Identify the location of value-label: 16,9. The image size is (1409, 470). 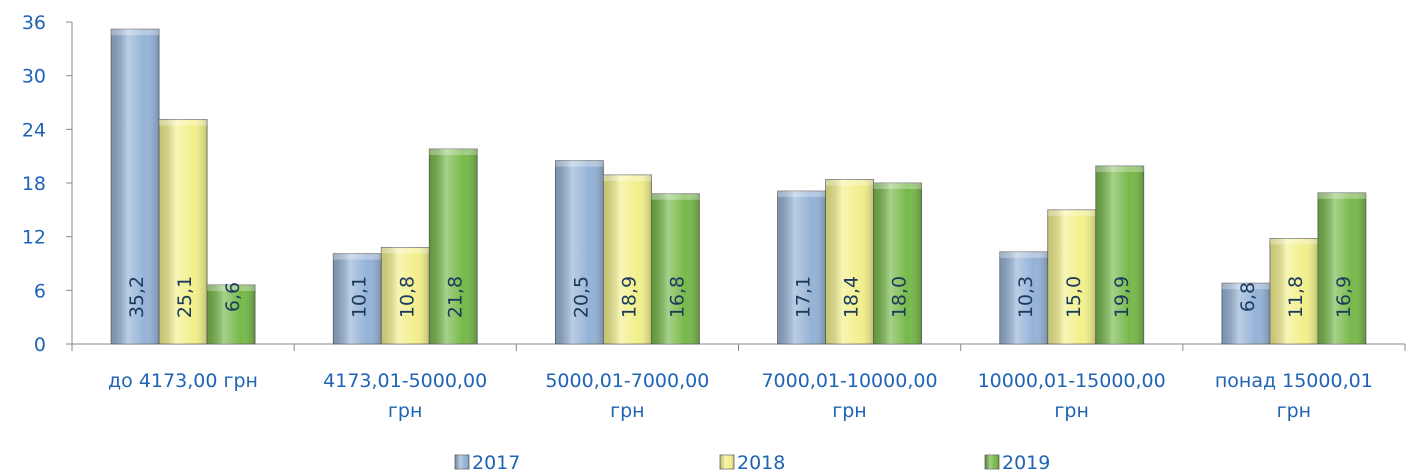
(1344, 297).